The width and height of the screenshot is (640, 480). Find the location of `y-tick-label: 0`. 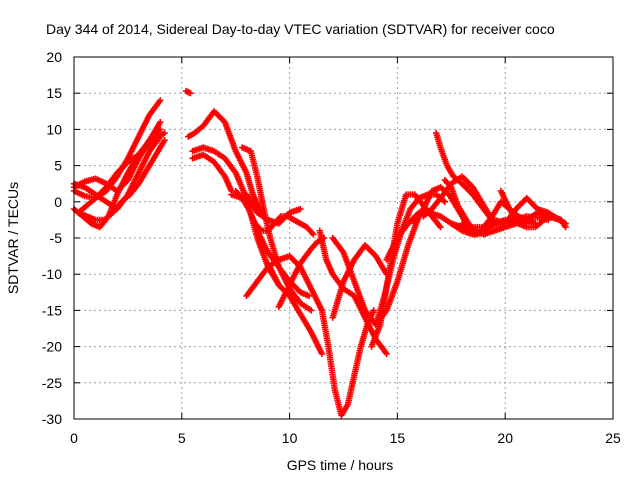

y-tick-label: 0 is located at coordinates (58, 202).